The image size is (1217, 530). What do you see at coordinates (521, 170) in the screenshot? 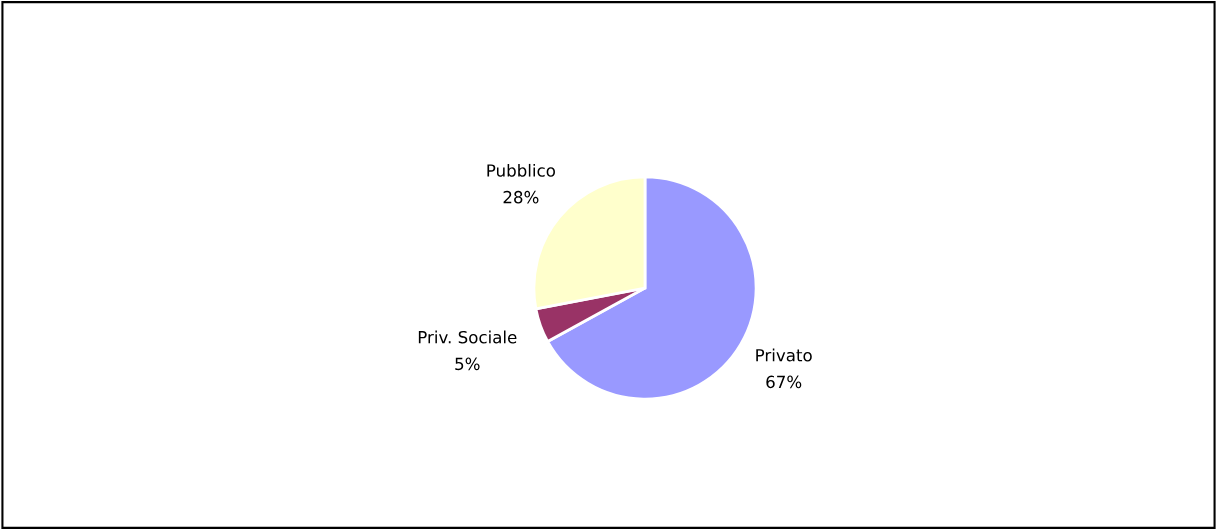
I see `slice-label: Pubblico` at bounding box center [521, 170].